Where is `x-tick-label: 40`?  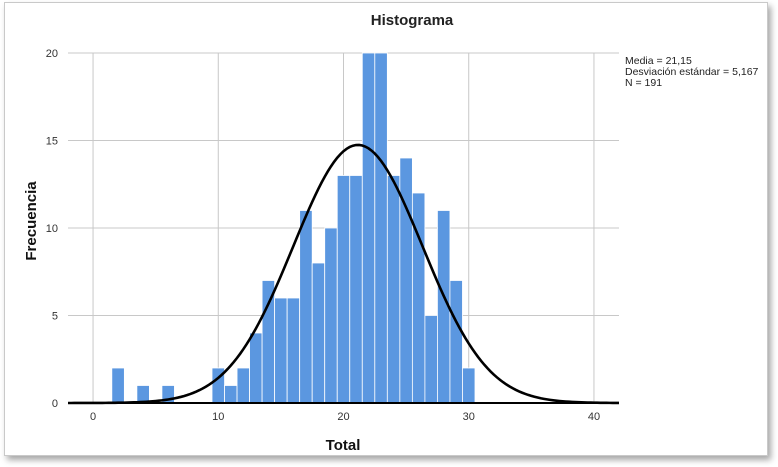 x-tick-label: 40 is located at coordinates (594, 417).